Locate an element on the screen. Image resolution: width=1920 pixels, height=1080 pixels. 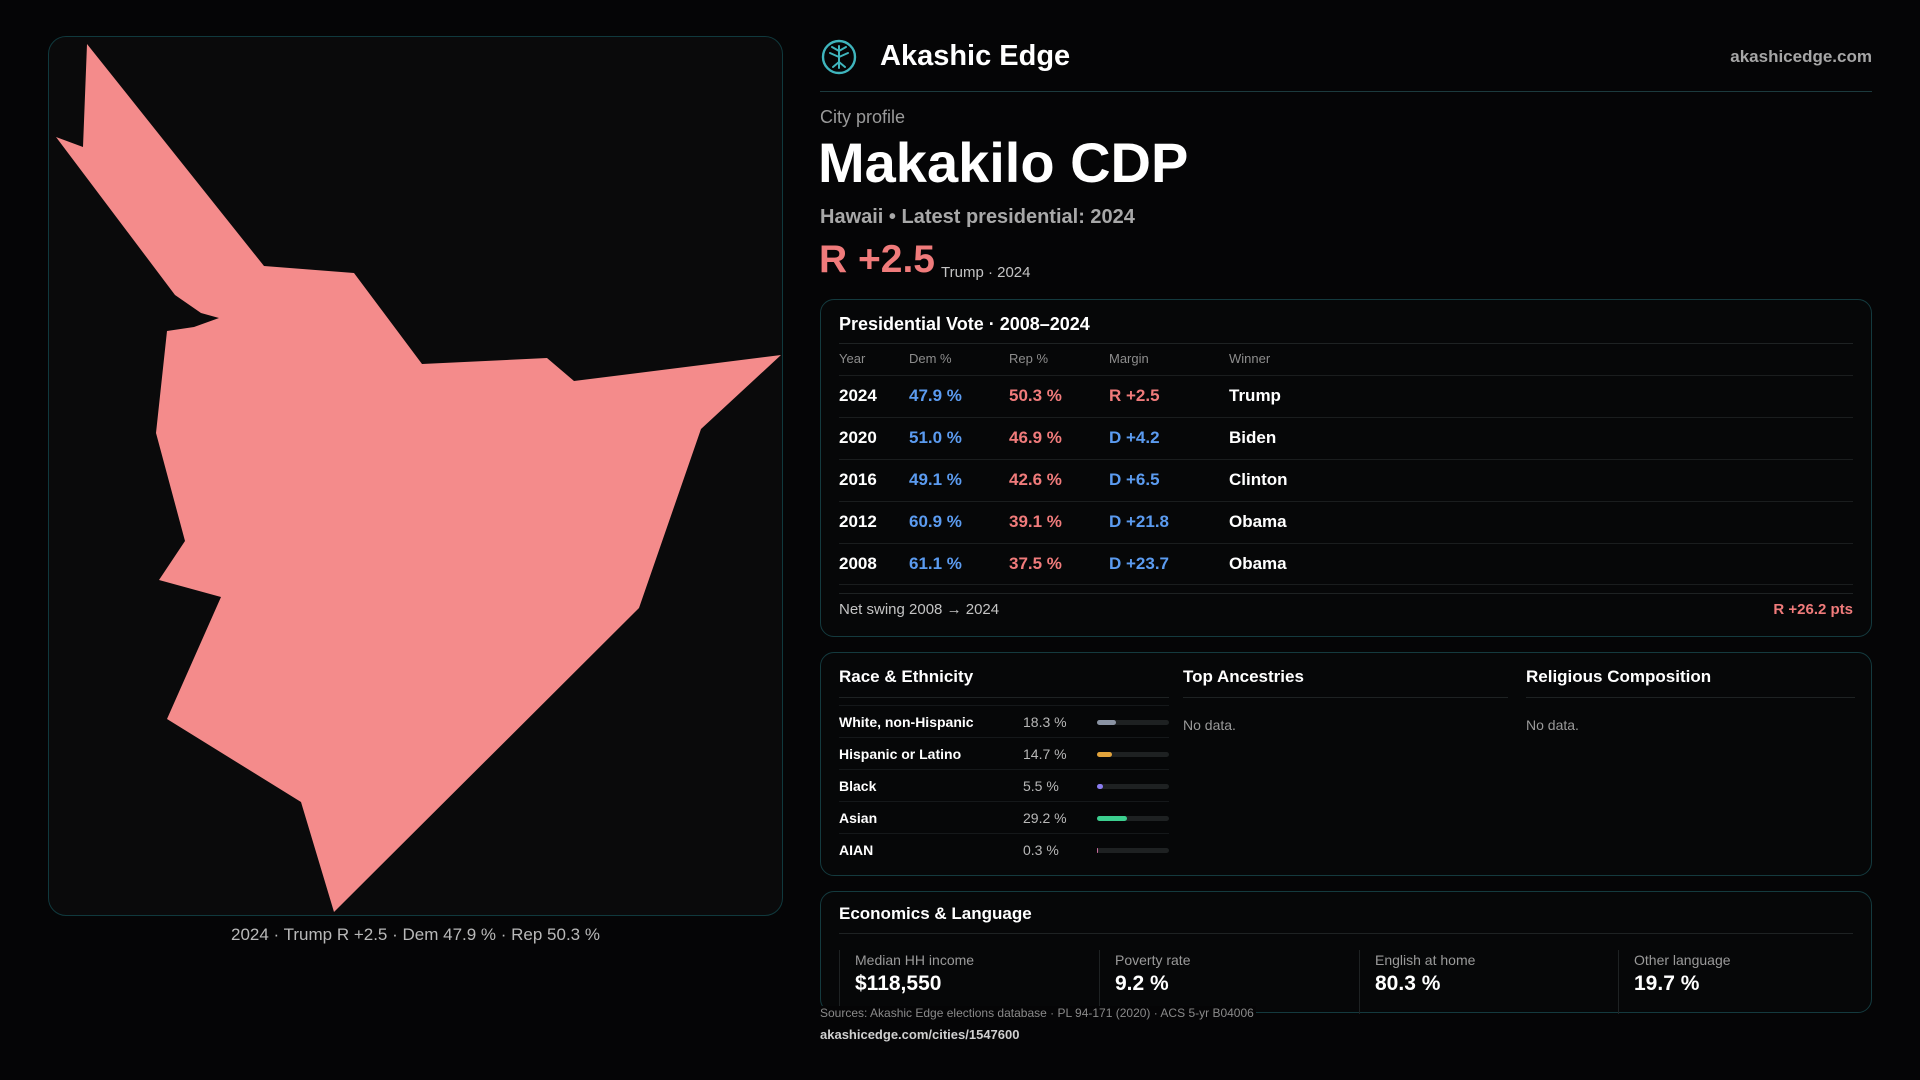
row-year: 2024 is located at coordinates (858, 395).